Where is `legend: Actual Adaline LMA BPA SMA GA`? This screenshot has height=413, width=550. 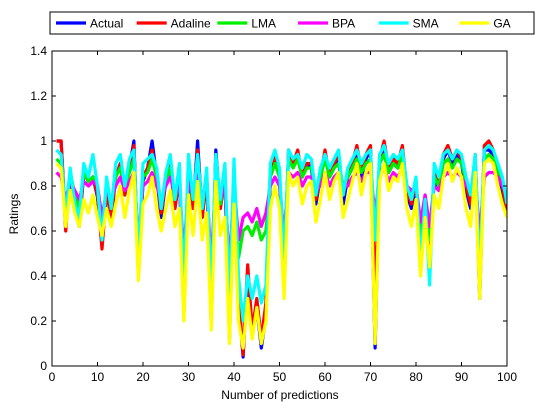
legend: Actual Adaline LMA BPA SMA GA is located at coordinates (292, 23).